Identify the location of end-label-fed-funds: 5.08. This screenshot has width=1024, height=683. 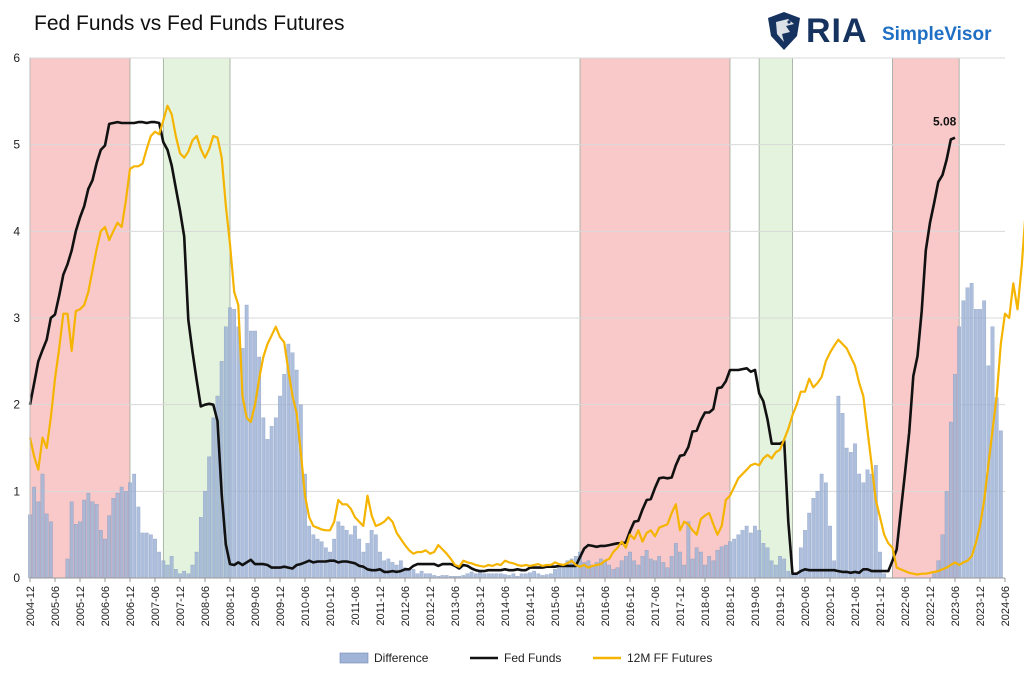
(945, 122).